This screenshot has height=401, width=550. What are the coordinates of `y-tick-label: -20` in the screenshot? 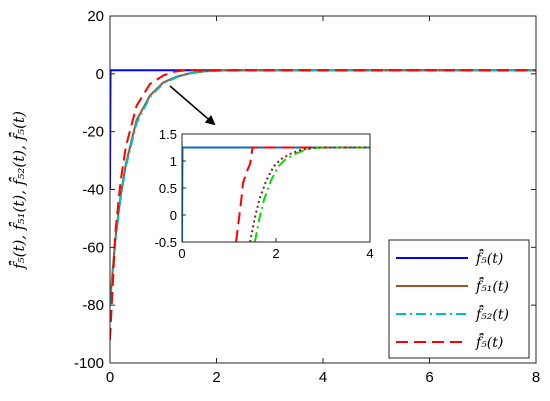 It's located at (93, 132).